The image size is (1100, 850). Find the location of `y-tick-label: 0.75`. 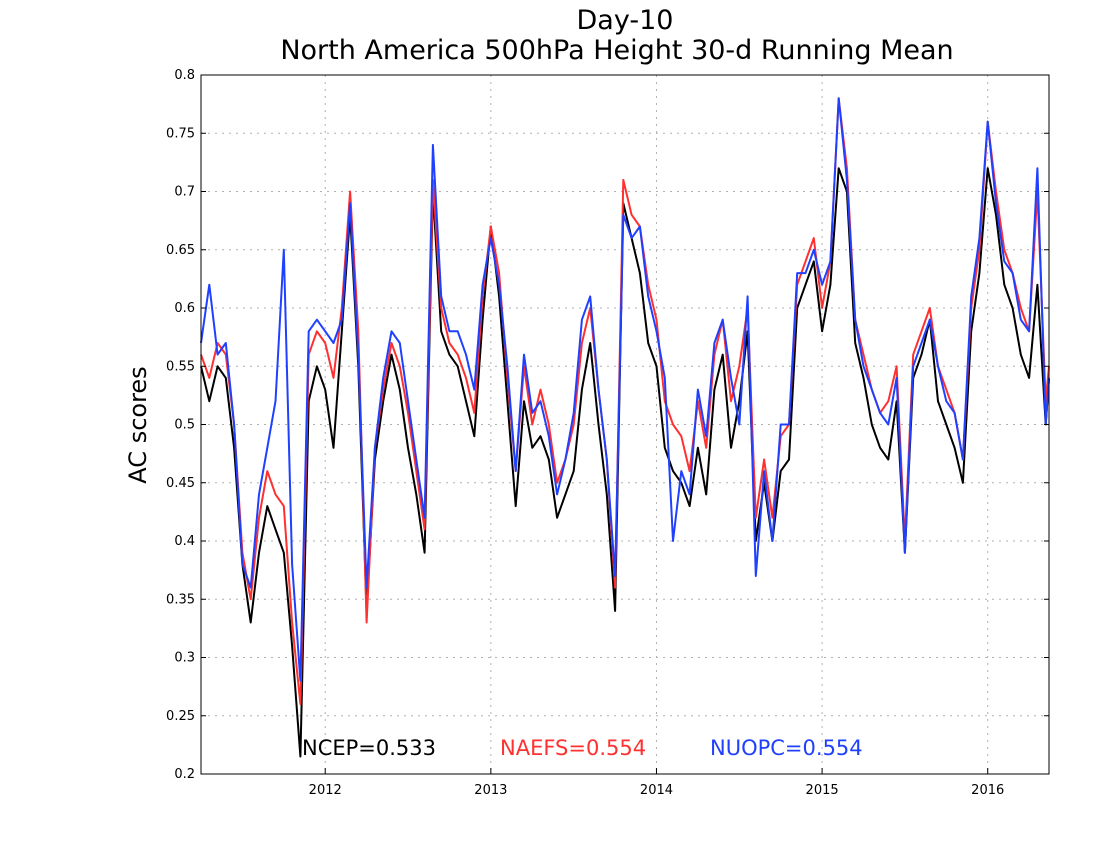

y-tick-label: 0.75 is located at coordinates (180, 133).